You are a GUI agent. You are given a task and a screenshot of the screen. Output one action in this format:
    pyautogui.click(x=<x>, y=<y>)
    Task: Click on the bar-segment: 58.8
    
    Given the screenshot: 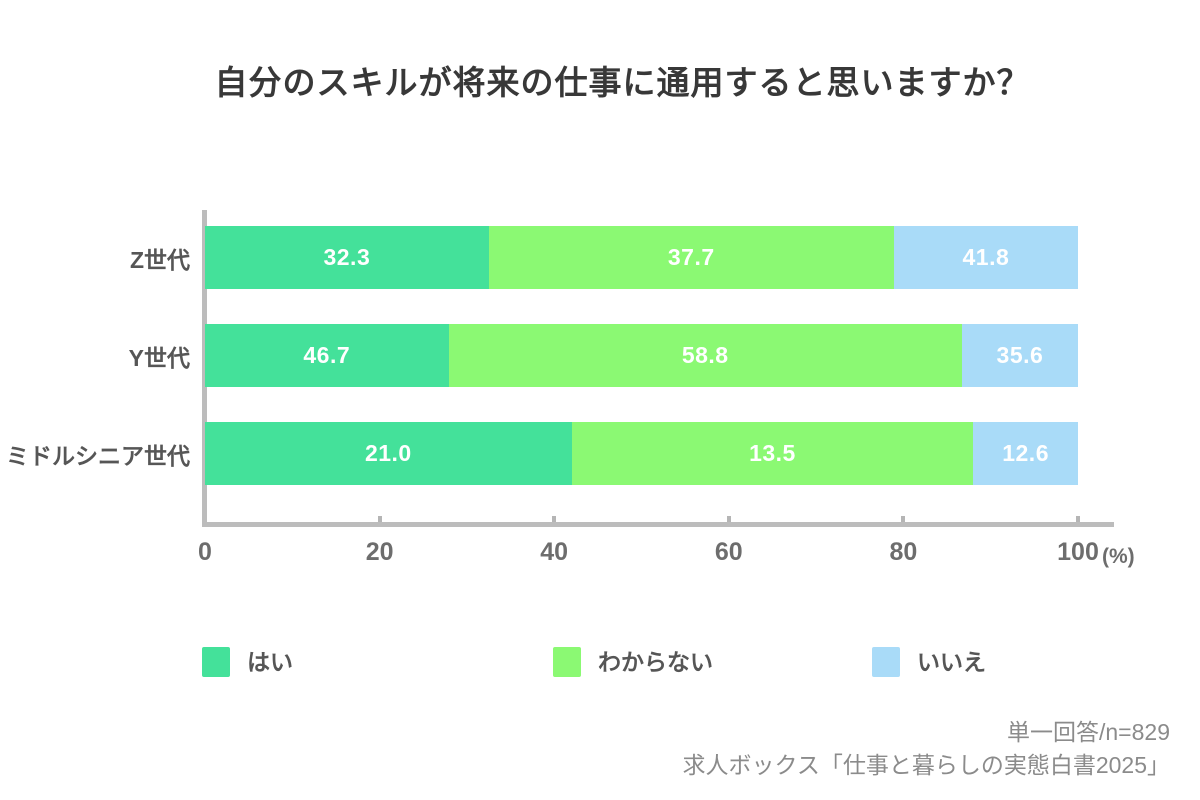 What is the action you would take?
    pyautogui.click(x=705, y=355)
    